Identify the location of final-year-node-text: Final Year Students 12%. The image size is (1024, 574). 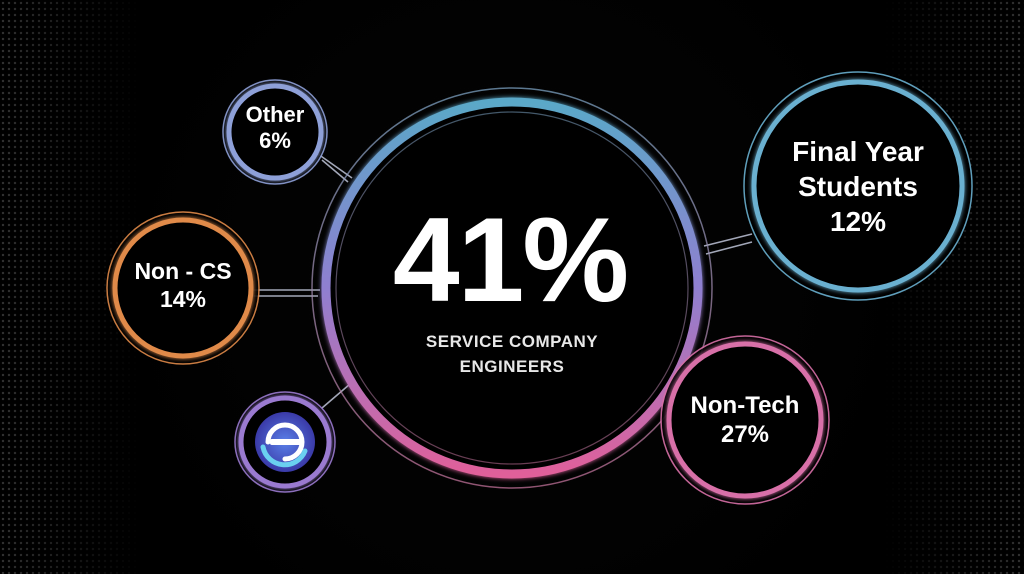
(858, 186).